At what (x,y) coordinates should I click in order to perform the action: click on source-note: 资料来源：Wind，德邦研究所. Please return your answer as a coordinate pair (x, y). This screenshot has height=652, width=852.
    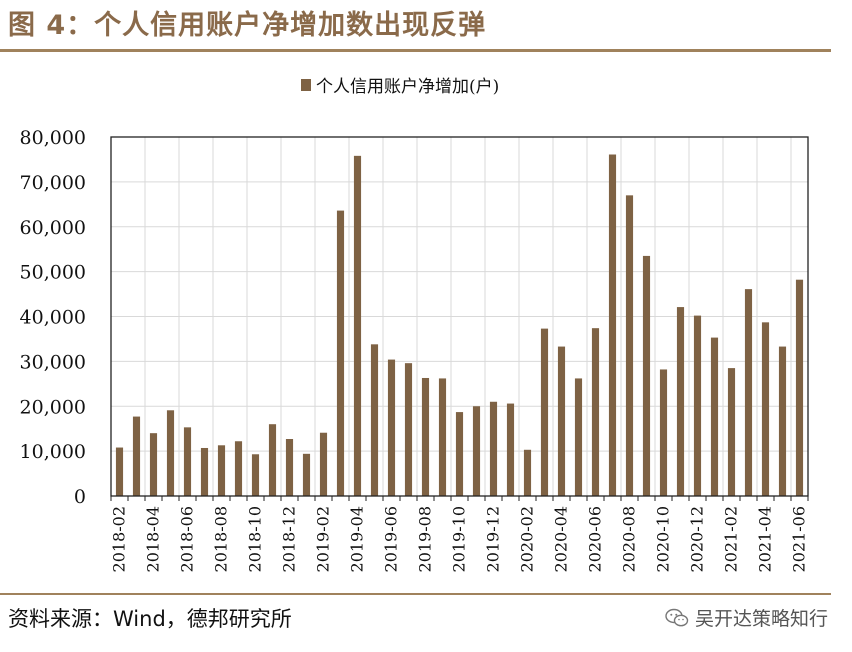
    Looking at the image, I should click on (150, 619).